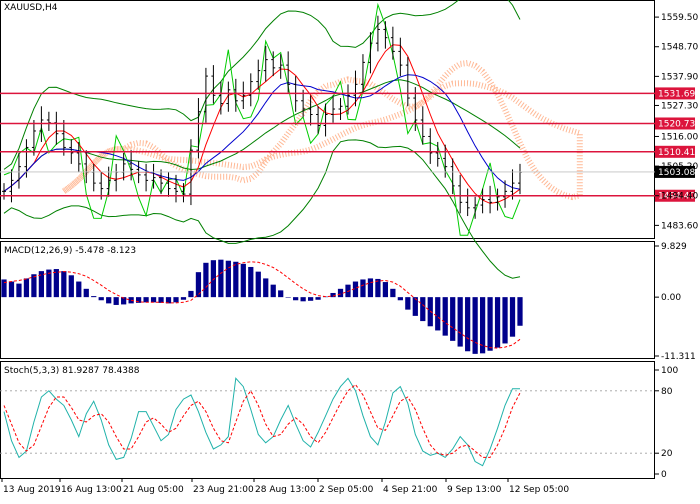 Image resolution: width=700 pixels, height=504 pixels. What do you see at coordinates (679, 48) in the screenshot?
I see `price-axis-label: 1548.70` at bounding box center [679, 48].